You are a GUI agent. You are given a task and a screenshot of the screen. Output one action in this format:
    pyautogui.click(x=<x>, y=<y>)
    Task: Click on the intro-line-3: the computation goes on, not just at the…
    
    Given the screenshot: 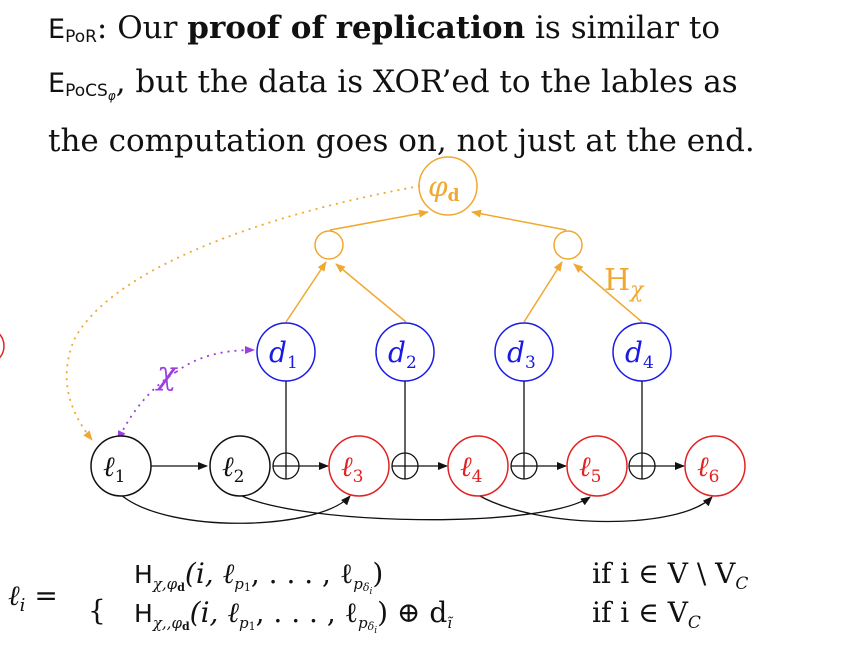 What is the action you would take?
    pyautogui.click(x=401, y=141)
    